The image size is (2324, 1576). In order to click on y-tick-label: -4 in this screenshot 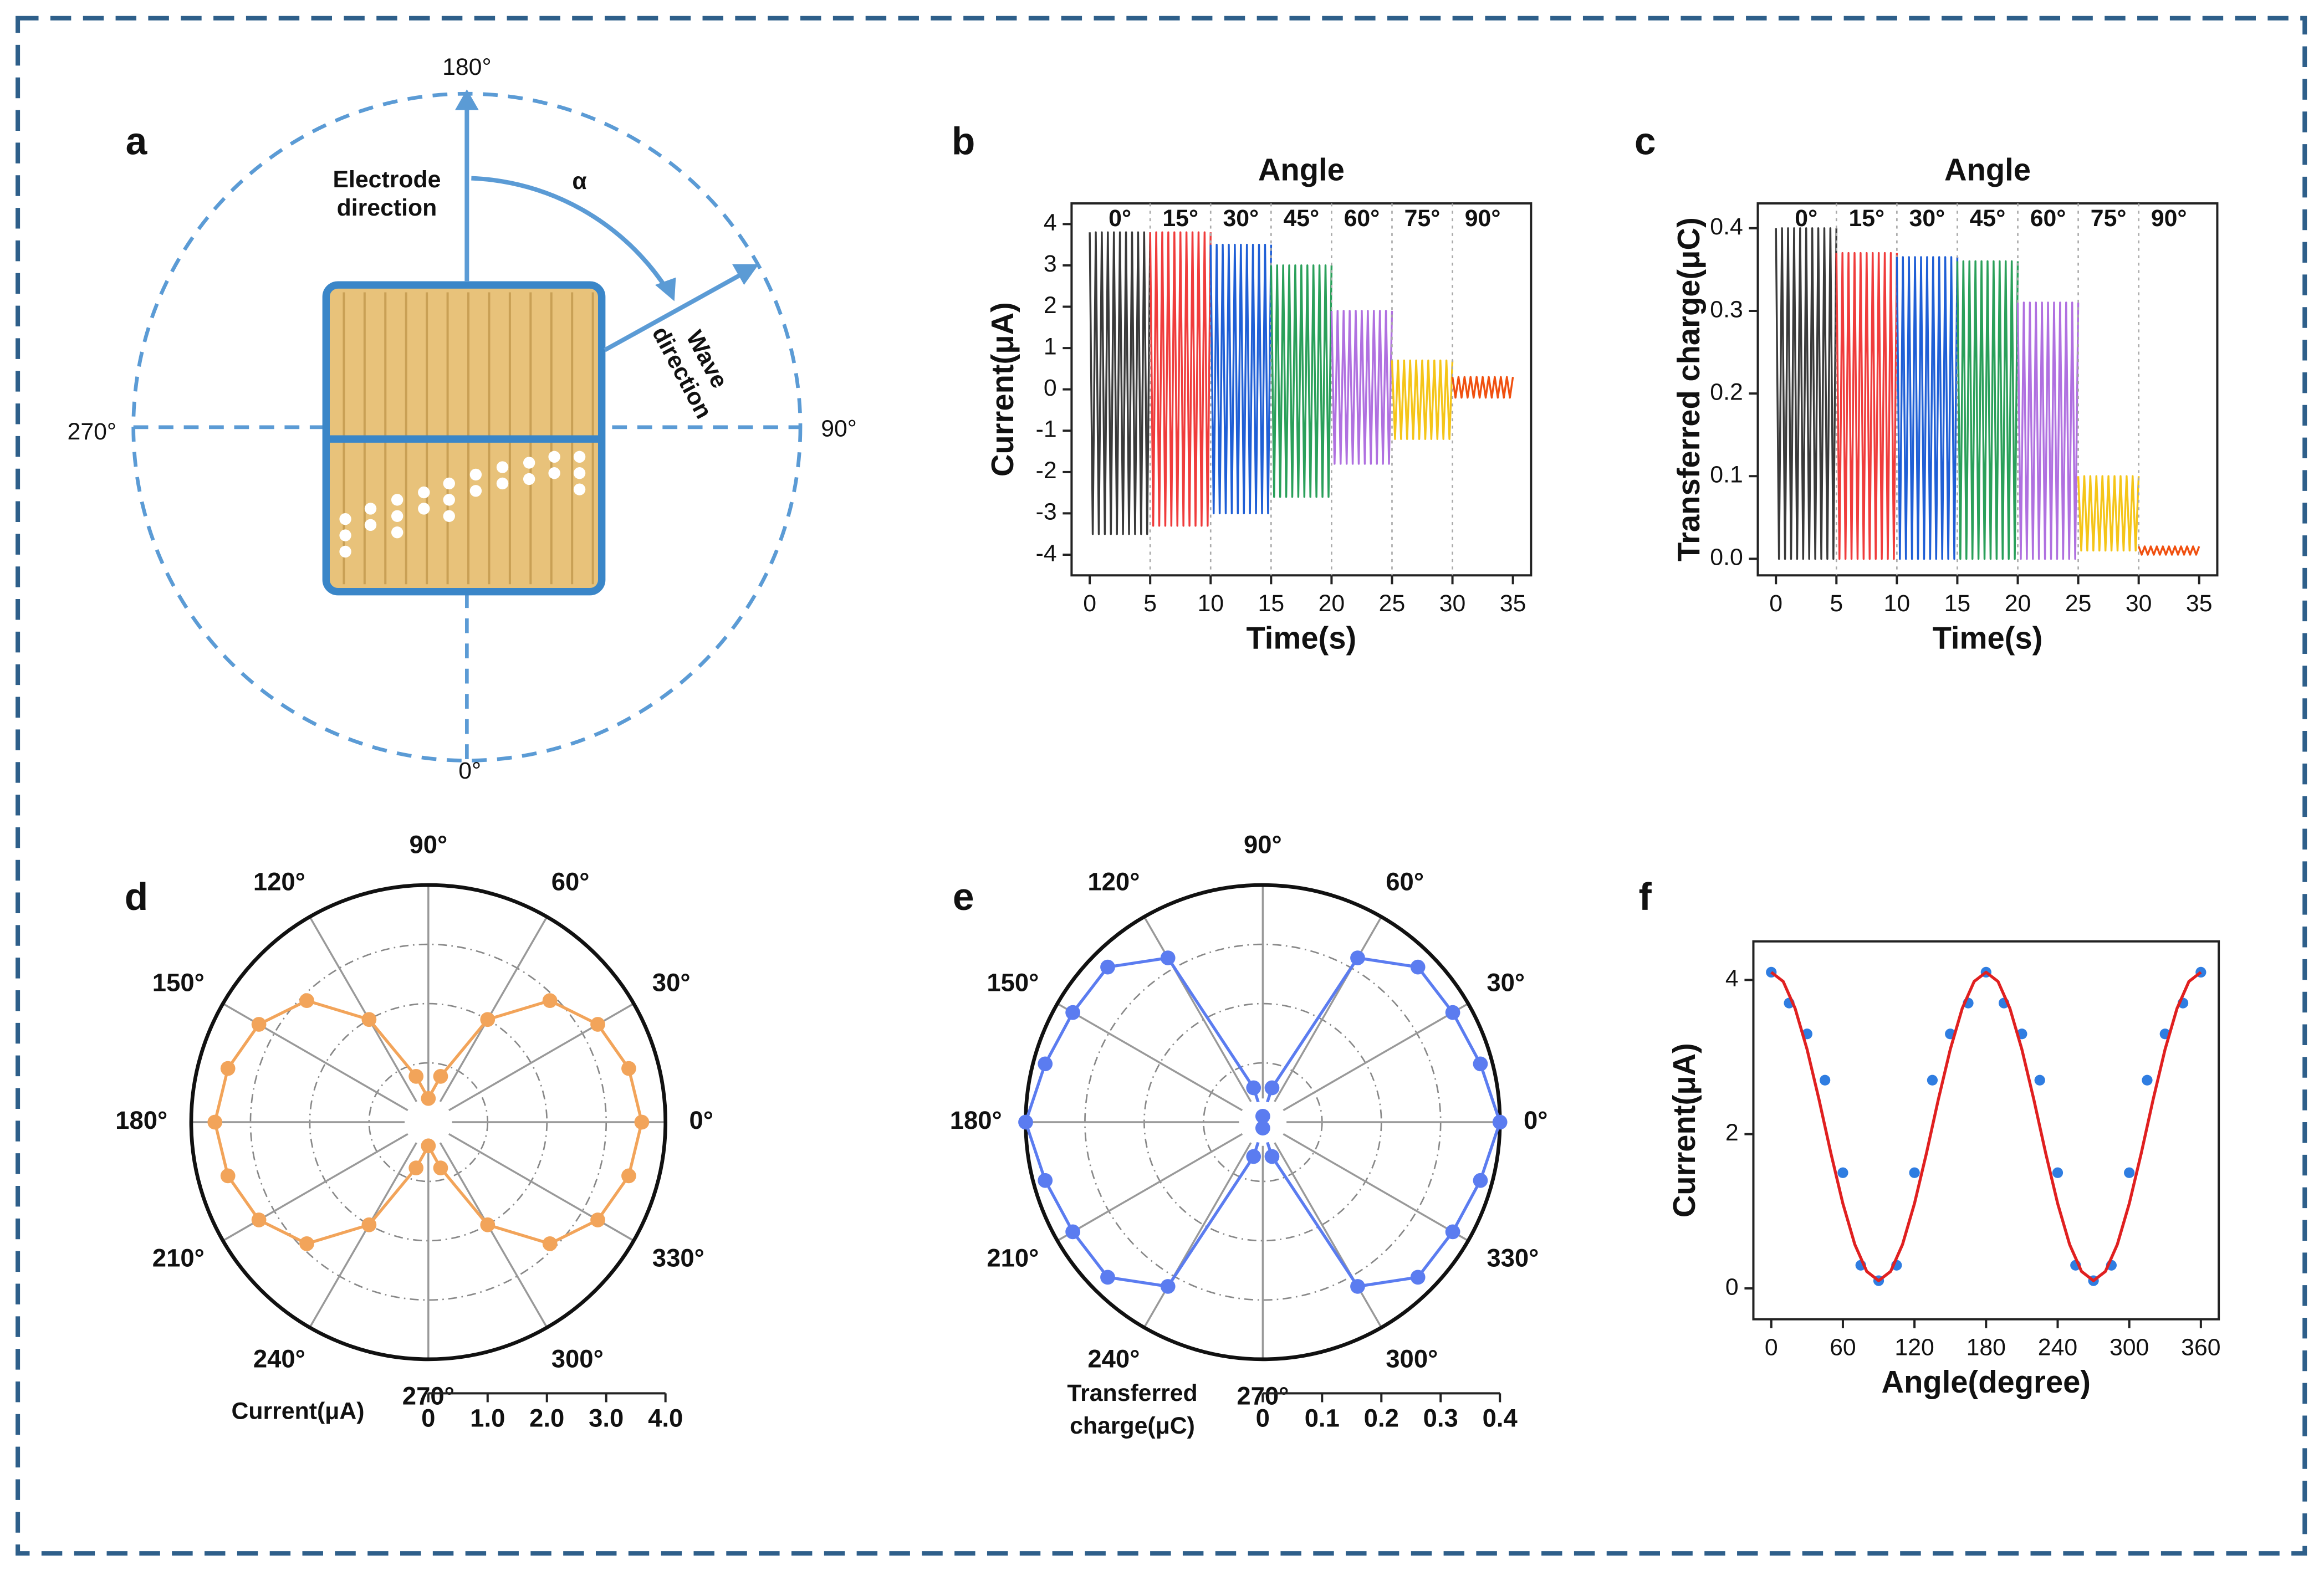, I will do `click(1046, 553)`.